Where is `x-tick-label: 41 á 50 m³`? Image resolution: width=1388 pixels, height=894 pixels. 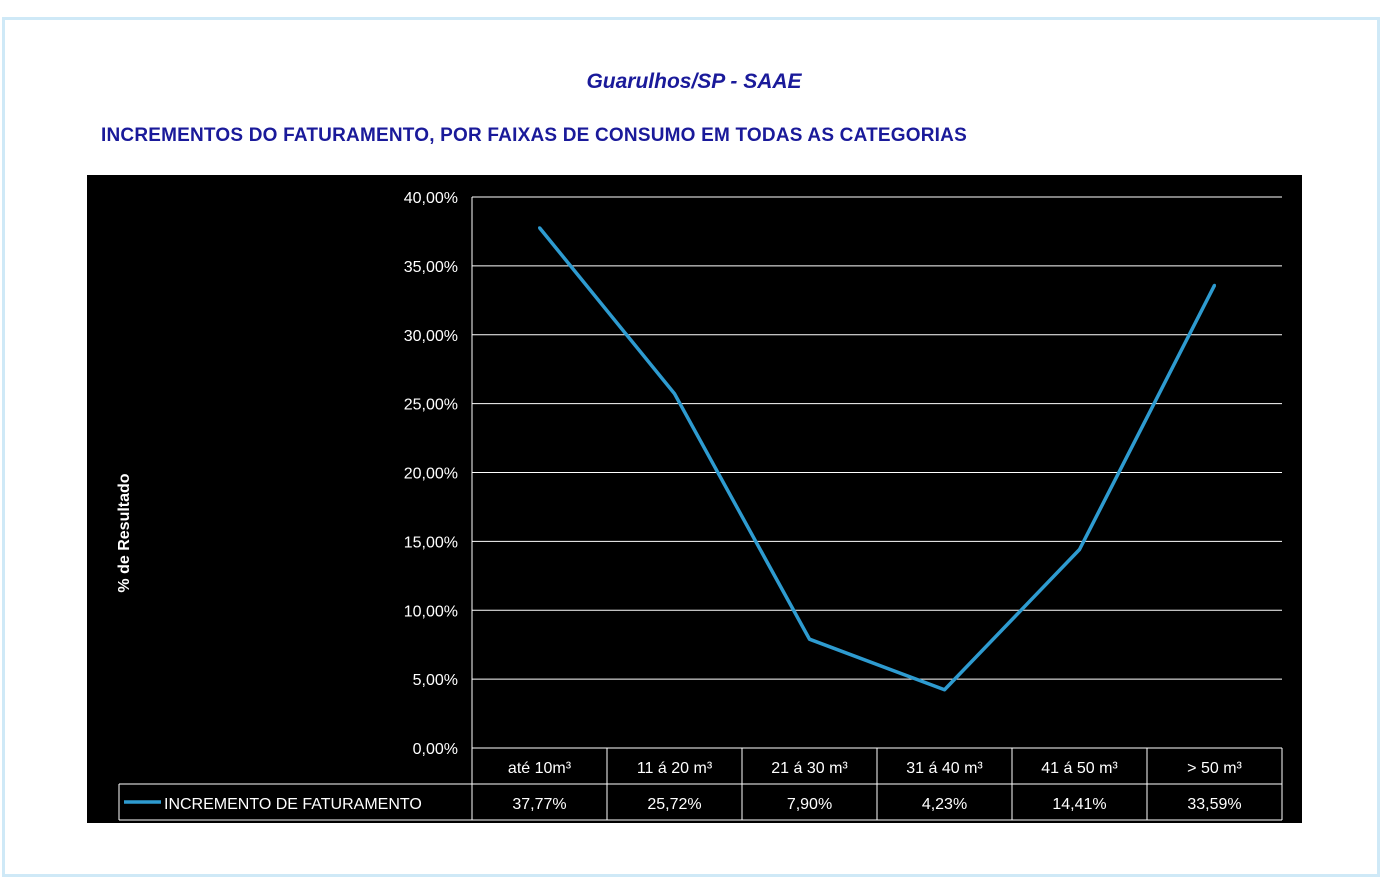 x-tick-label: 41 á 50 m³ is located at coordinates (1079, 768).